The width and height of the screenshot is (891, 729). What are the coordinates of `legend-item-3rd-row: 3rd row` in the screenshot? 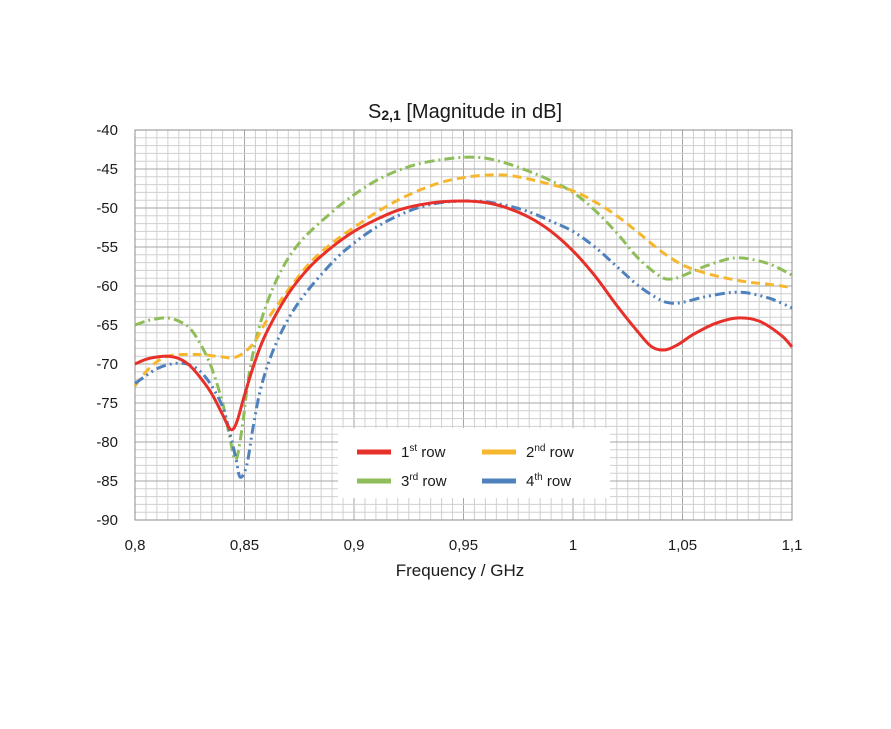 It's located at (402, 481).